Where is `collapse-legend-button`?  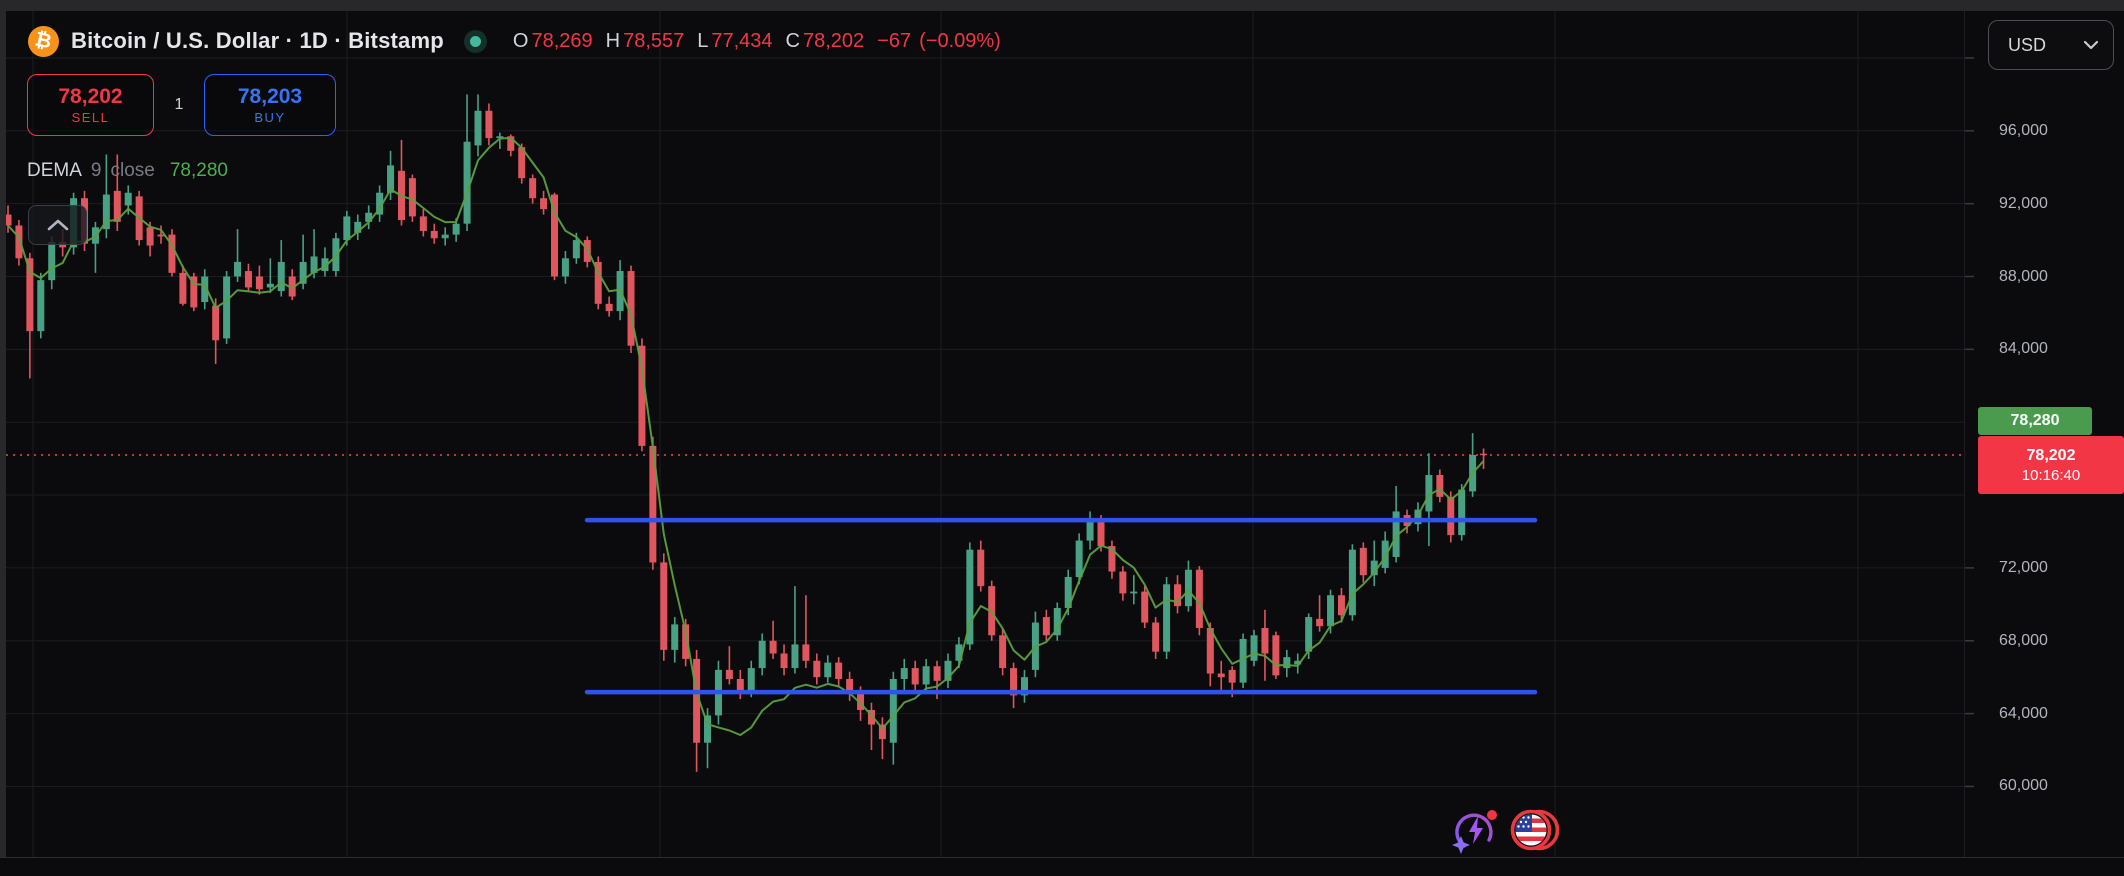
collapse-legend-button is located at coordinates (57, 225).